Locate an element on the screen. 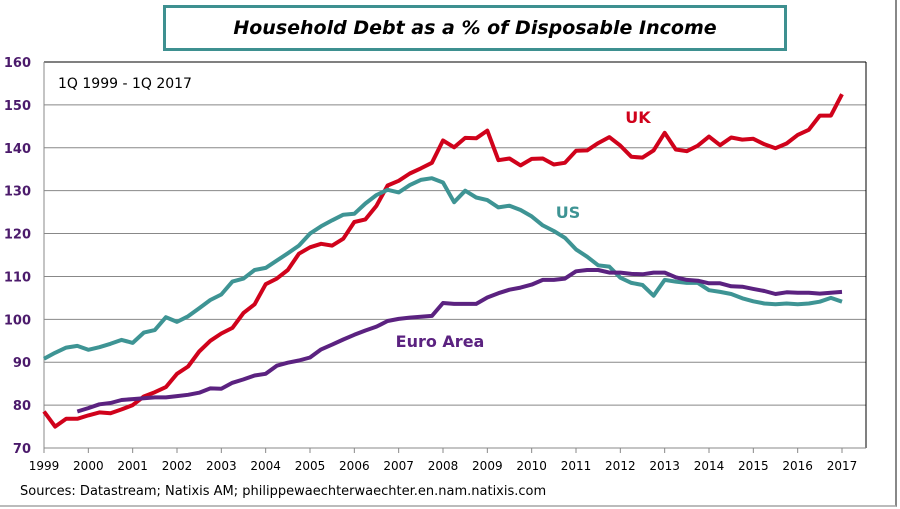 The height and width of the screenshot is (509, 900). x-tick-label: 2006 is located at coordinates (354, 466).